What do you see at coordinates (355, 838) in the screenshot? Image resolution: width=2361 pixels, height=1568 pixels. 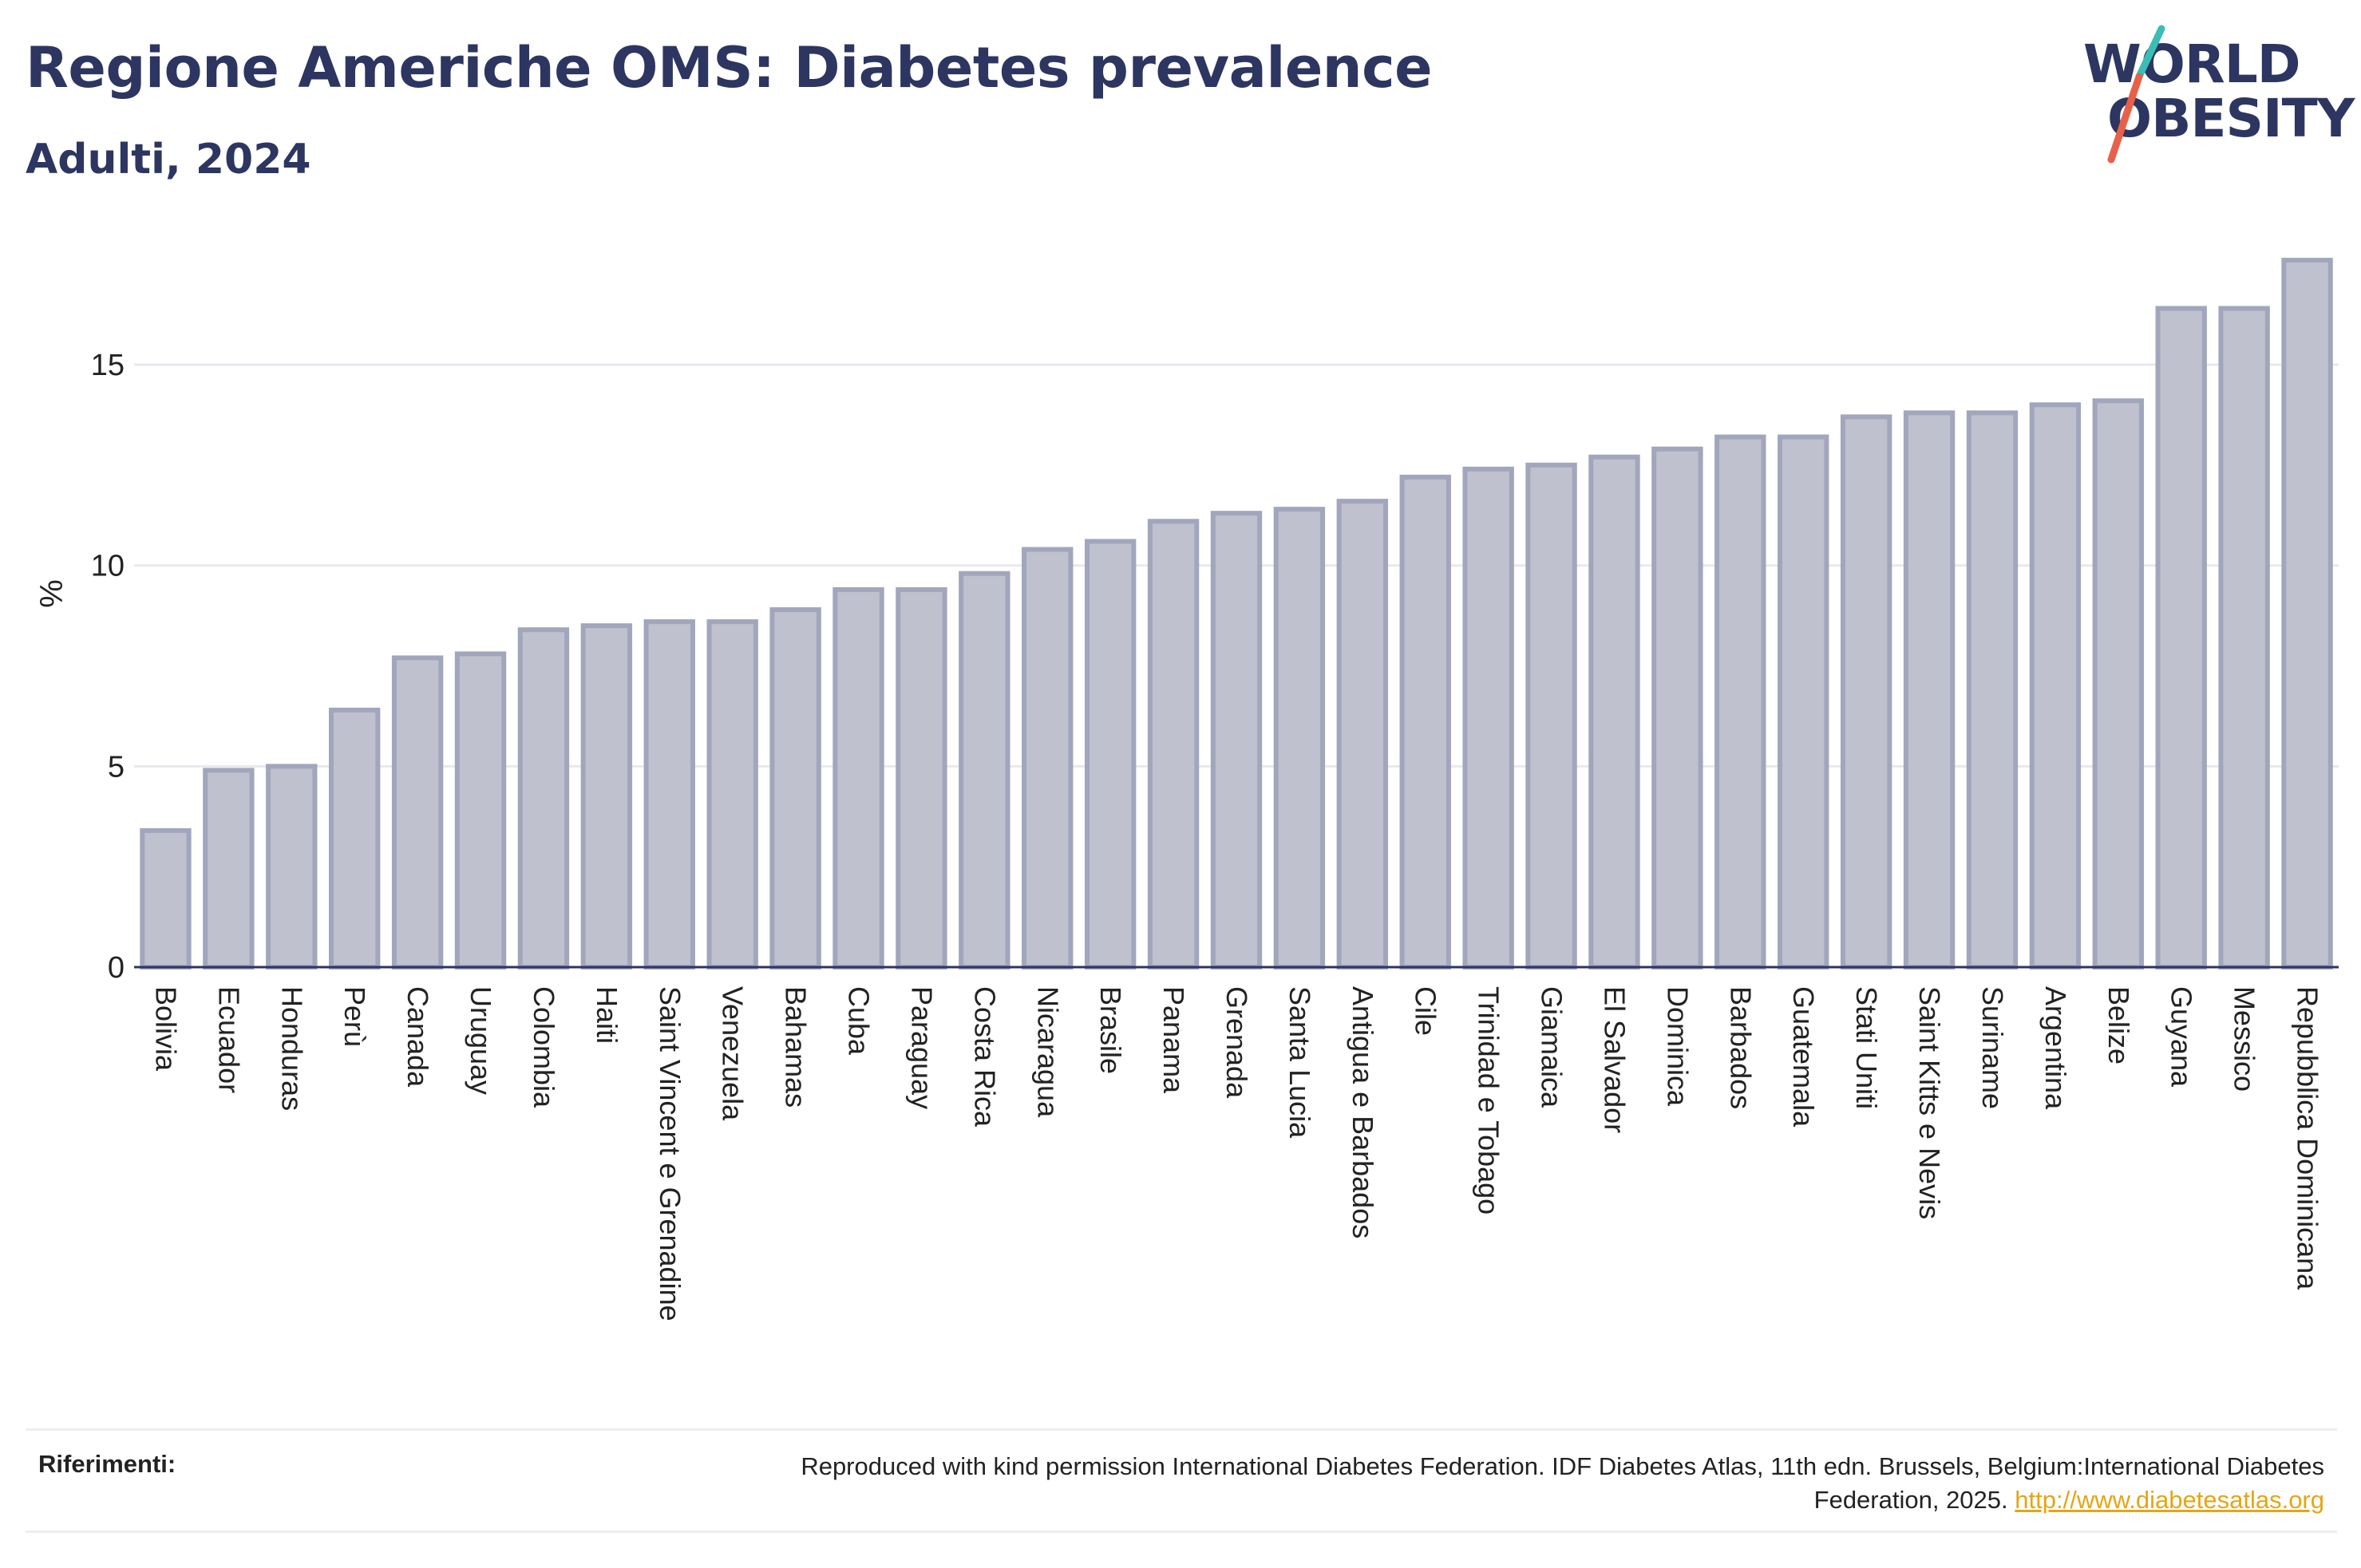 I see `bar-per-` at bounding box center [355, 838].